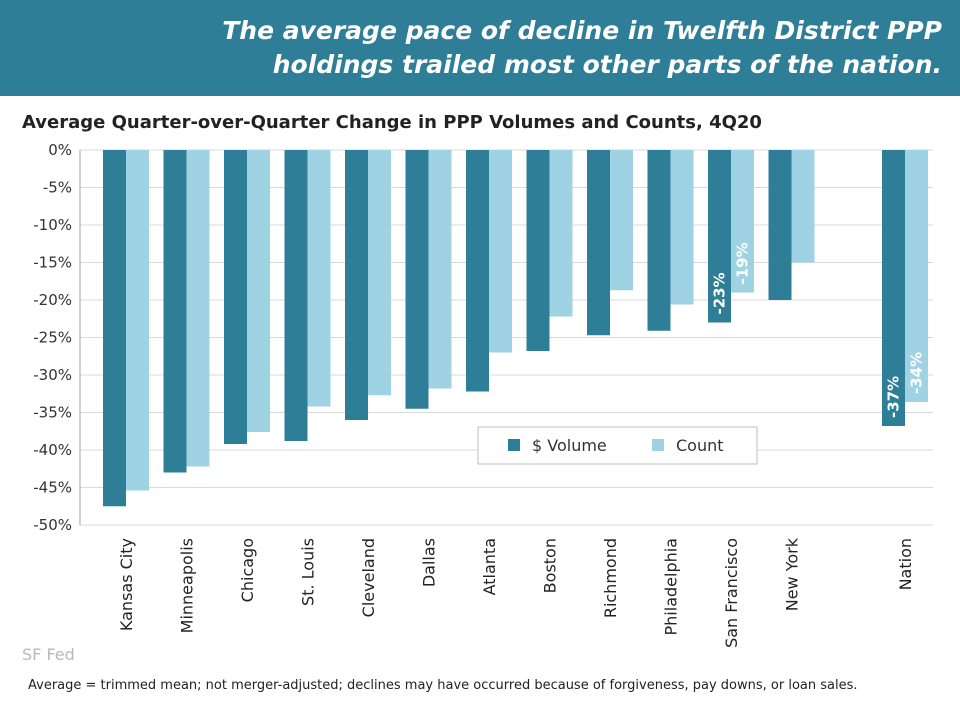 The image size is (960, 720). Describe the element at coordinates (658, 445) in the screenshot. I see `legend-swatch-count` at that location.